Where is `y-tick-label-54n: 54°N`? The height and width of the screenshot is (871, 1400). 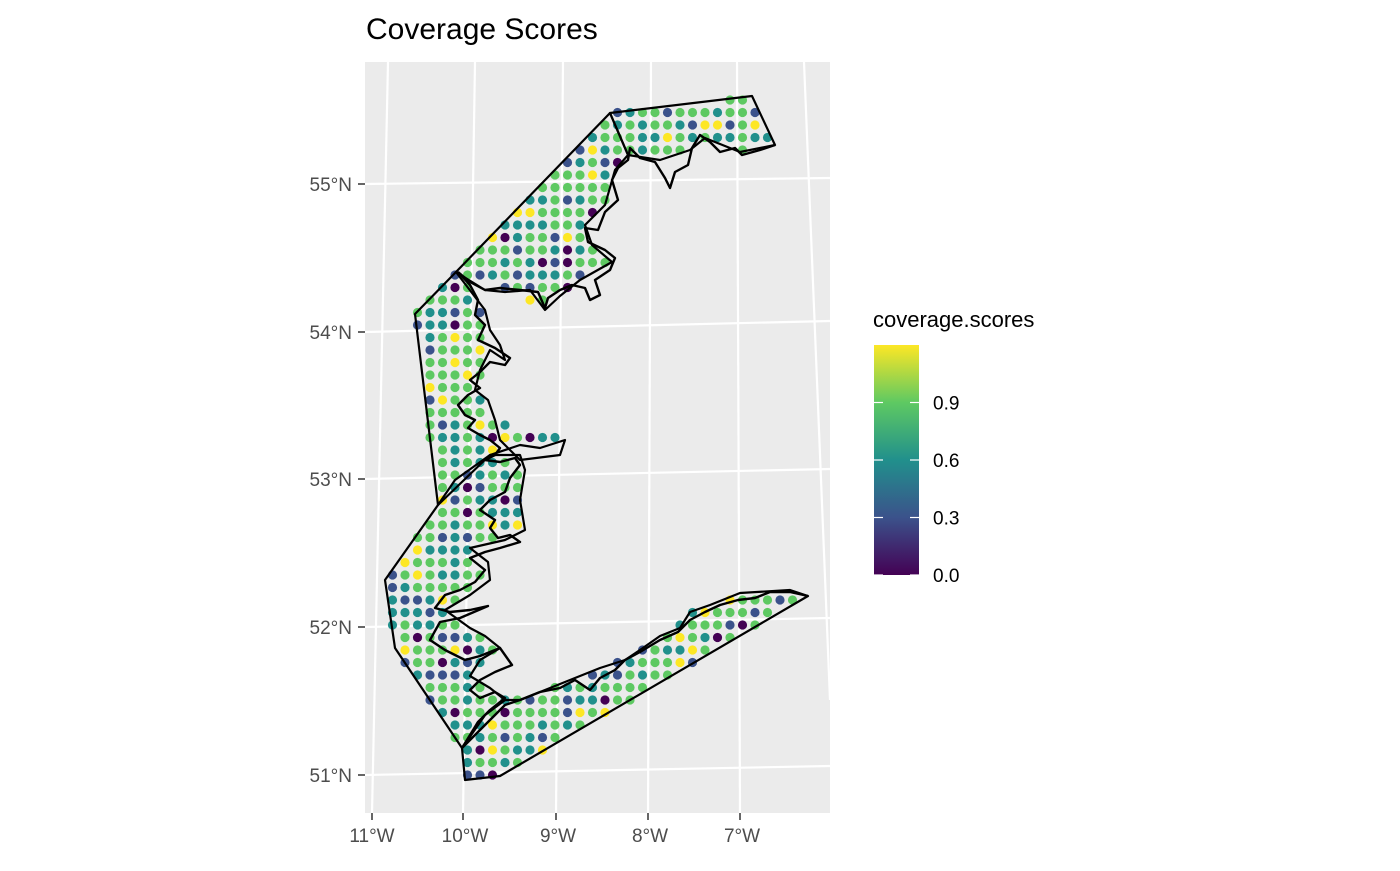 y-tick-label-54n: 54°N is located at coordinates (331, 333).